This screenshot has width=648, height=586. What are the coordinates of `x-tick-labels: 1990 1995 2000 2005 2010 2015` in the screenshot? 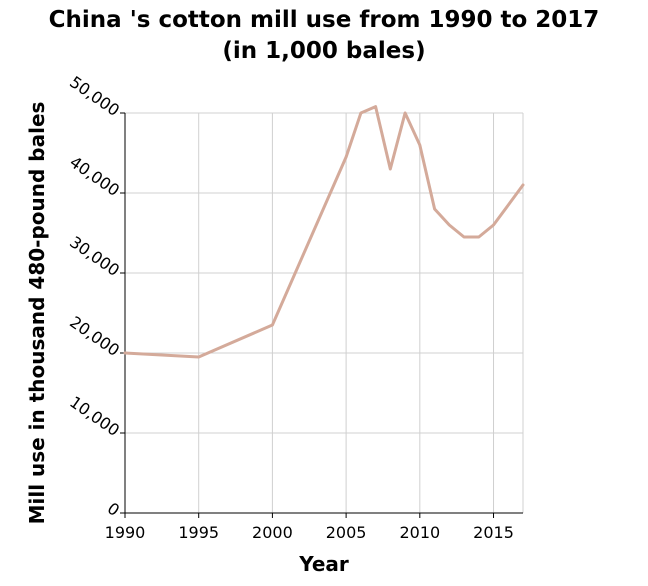 It's located at (309, 532).